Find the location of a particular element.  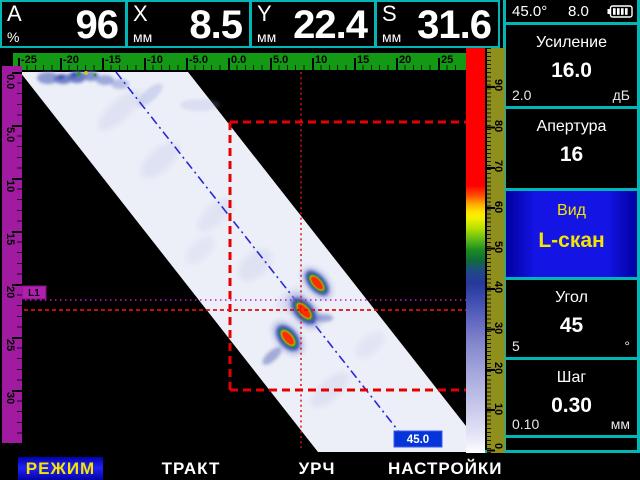

readout-value: 8.5 is located at coordinates (216, 25).